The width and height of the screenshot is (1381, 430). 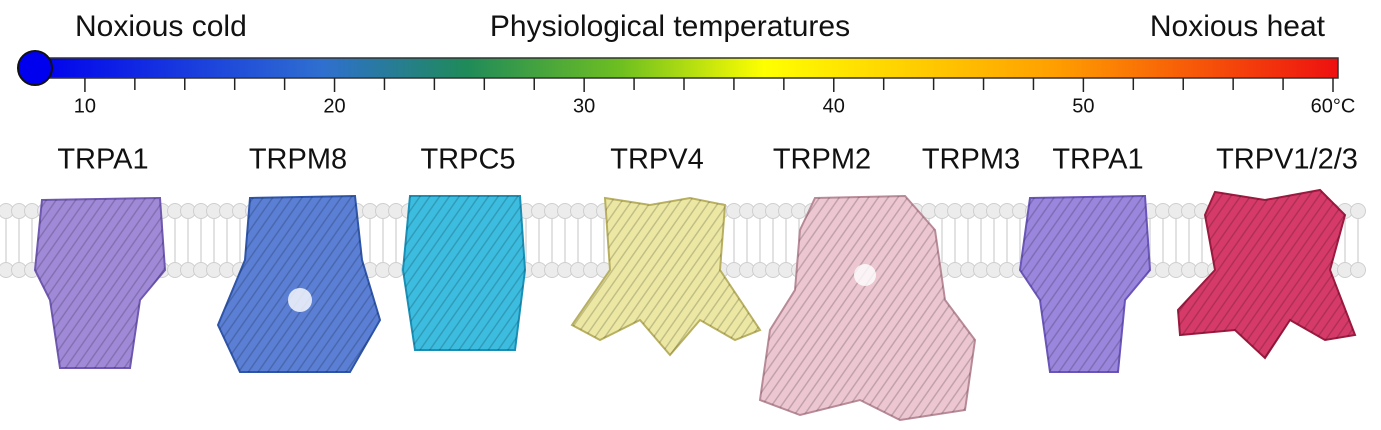 I want to click on tick-label: 40, so click(x=834, y=106).